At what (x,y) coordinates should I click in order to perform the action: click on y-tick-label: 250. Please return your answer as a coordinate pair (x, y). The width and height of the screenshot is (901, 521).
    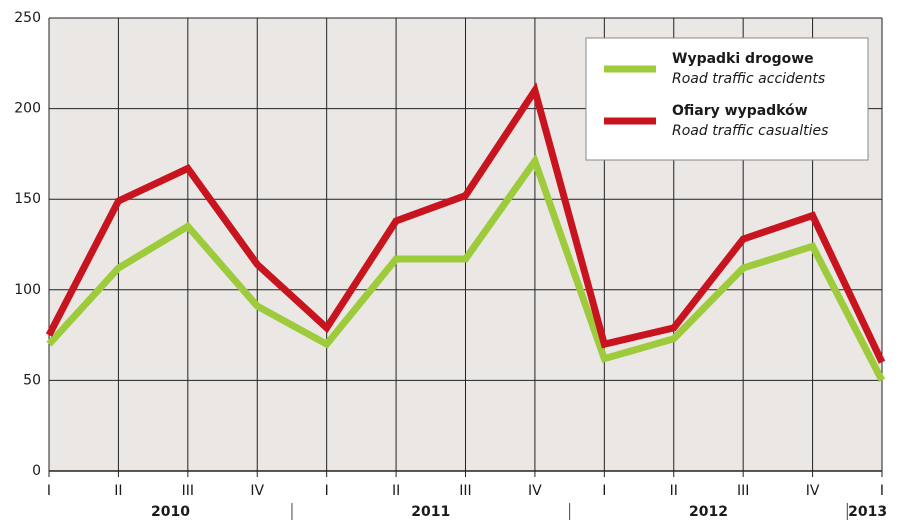
    Looking at the image, I should click on (27, 18).